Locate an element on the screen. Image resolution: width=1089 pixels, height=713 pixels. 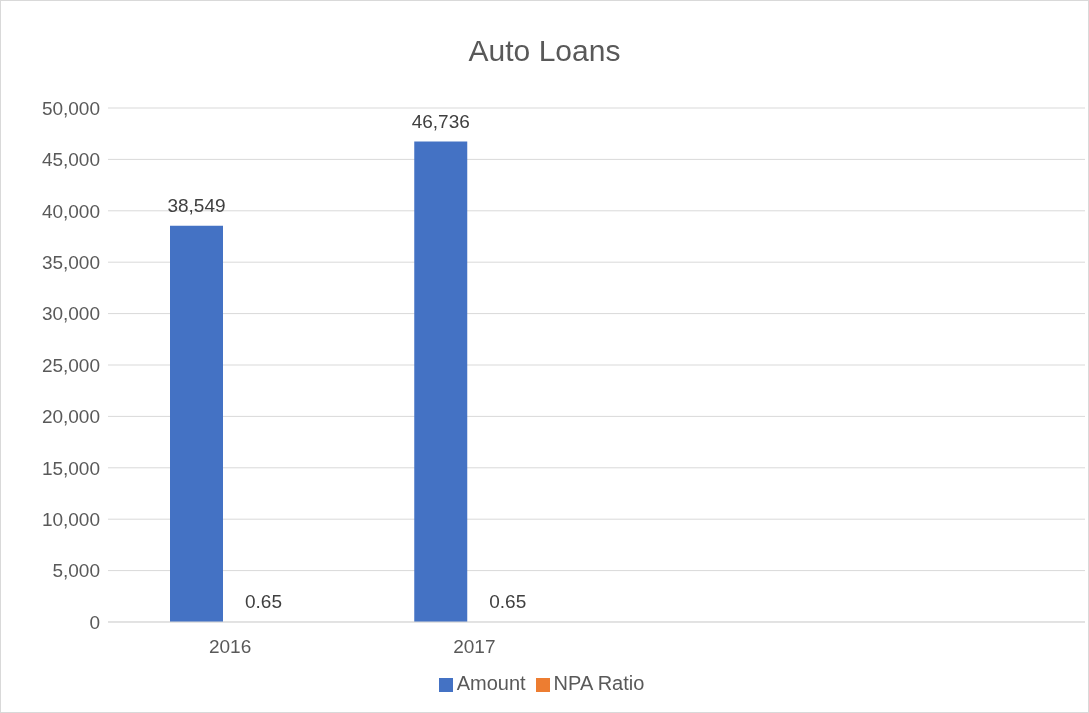
y-tick-label: 10,000 is located at coordinates (70, 519).